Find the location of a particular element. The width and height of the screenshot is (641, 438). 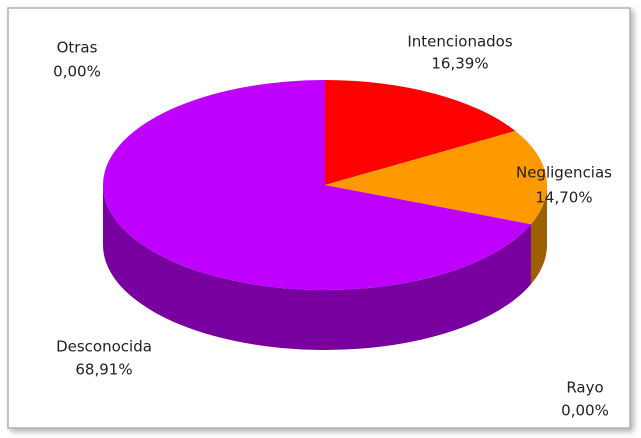

slice-side is located at coordinates (538, 235).